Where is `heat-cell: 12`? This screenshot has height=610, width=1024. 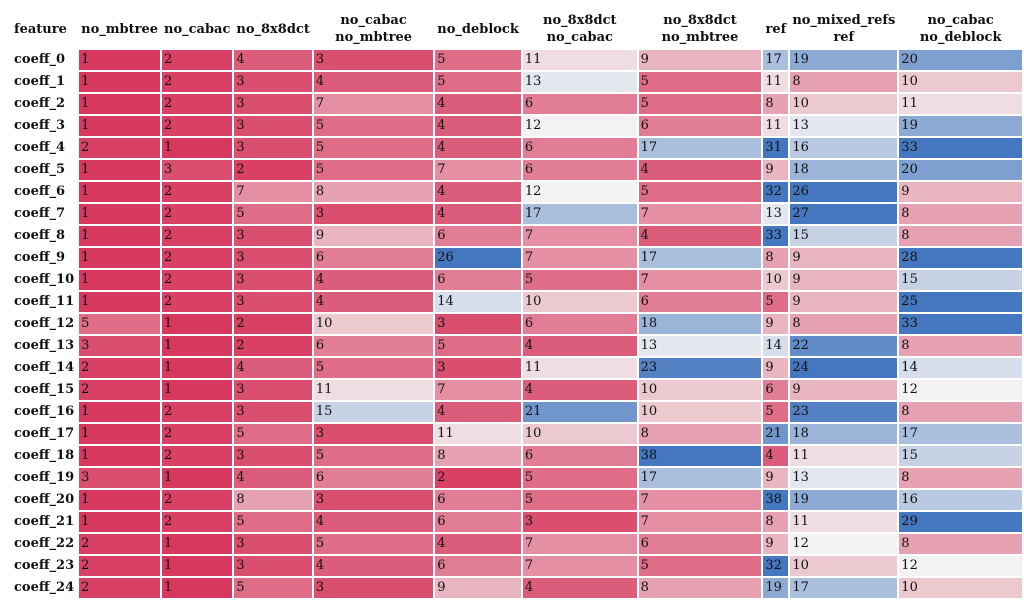
heat-cell: 12 is located at coordinates (960, 566).